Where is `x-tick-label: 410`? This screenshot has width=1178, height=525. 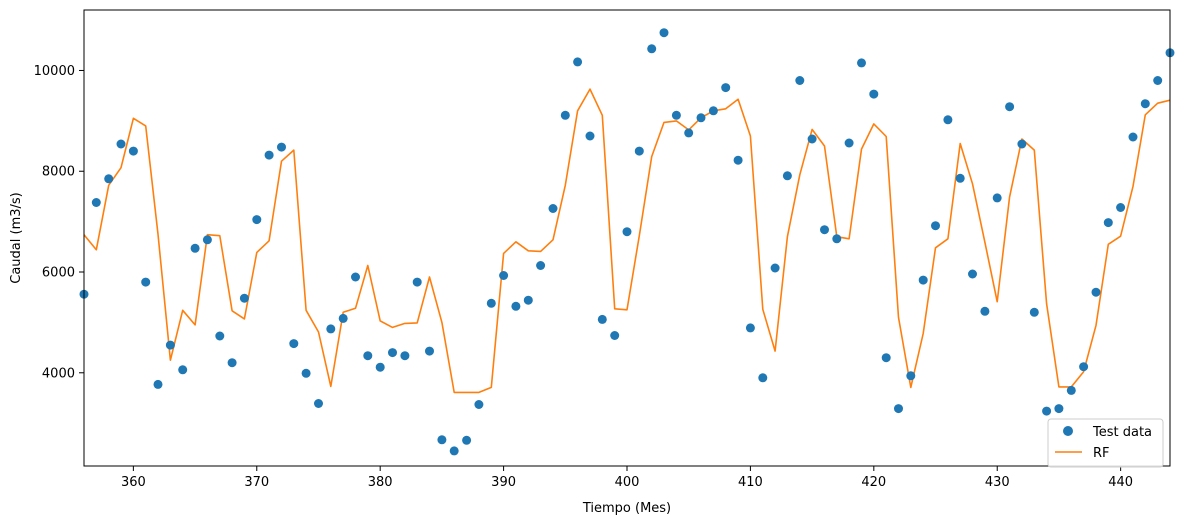
x-tick-label: 410 is located at coordinates (750, 482).